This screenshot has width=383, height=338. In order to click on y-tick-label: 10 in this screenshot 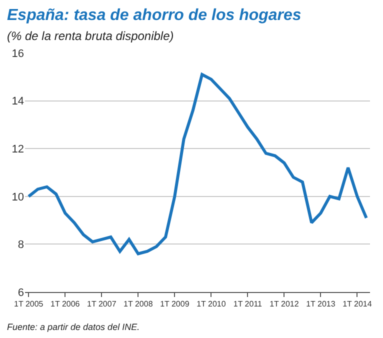, I will do `click(18, 197)`.